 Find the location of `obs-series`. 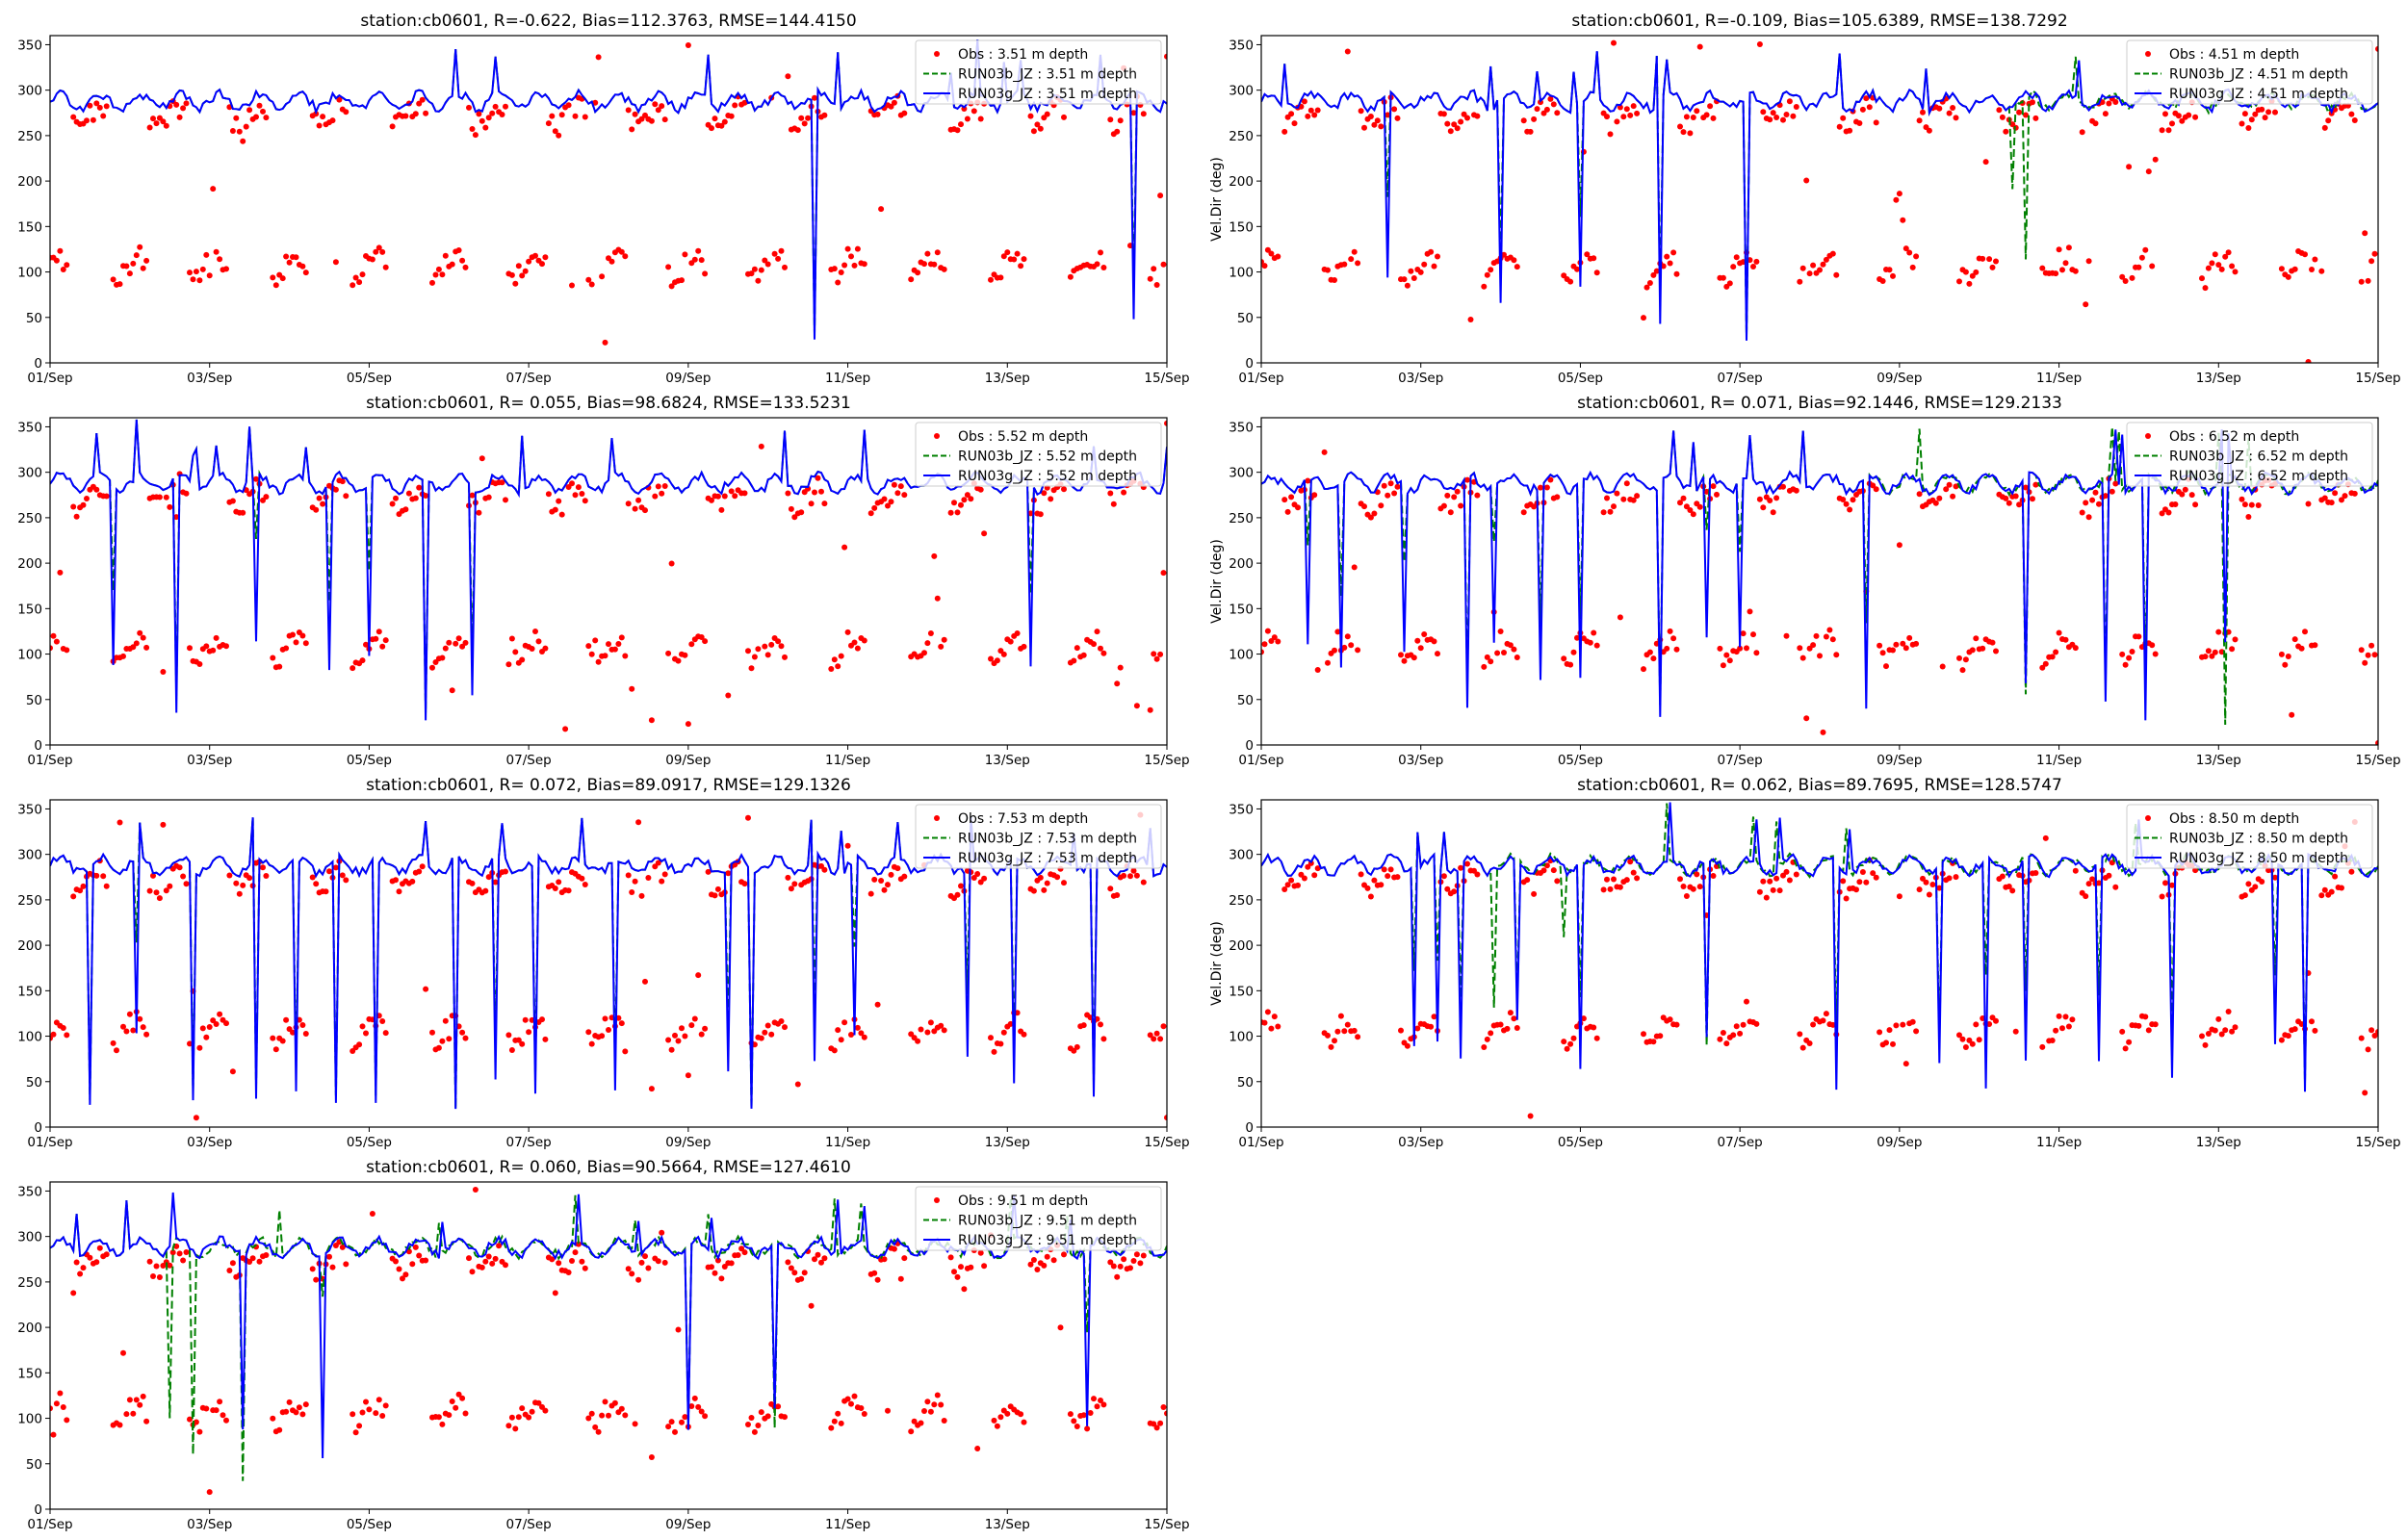

obs-series is located at coordinates (1819, 201).